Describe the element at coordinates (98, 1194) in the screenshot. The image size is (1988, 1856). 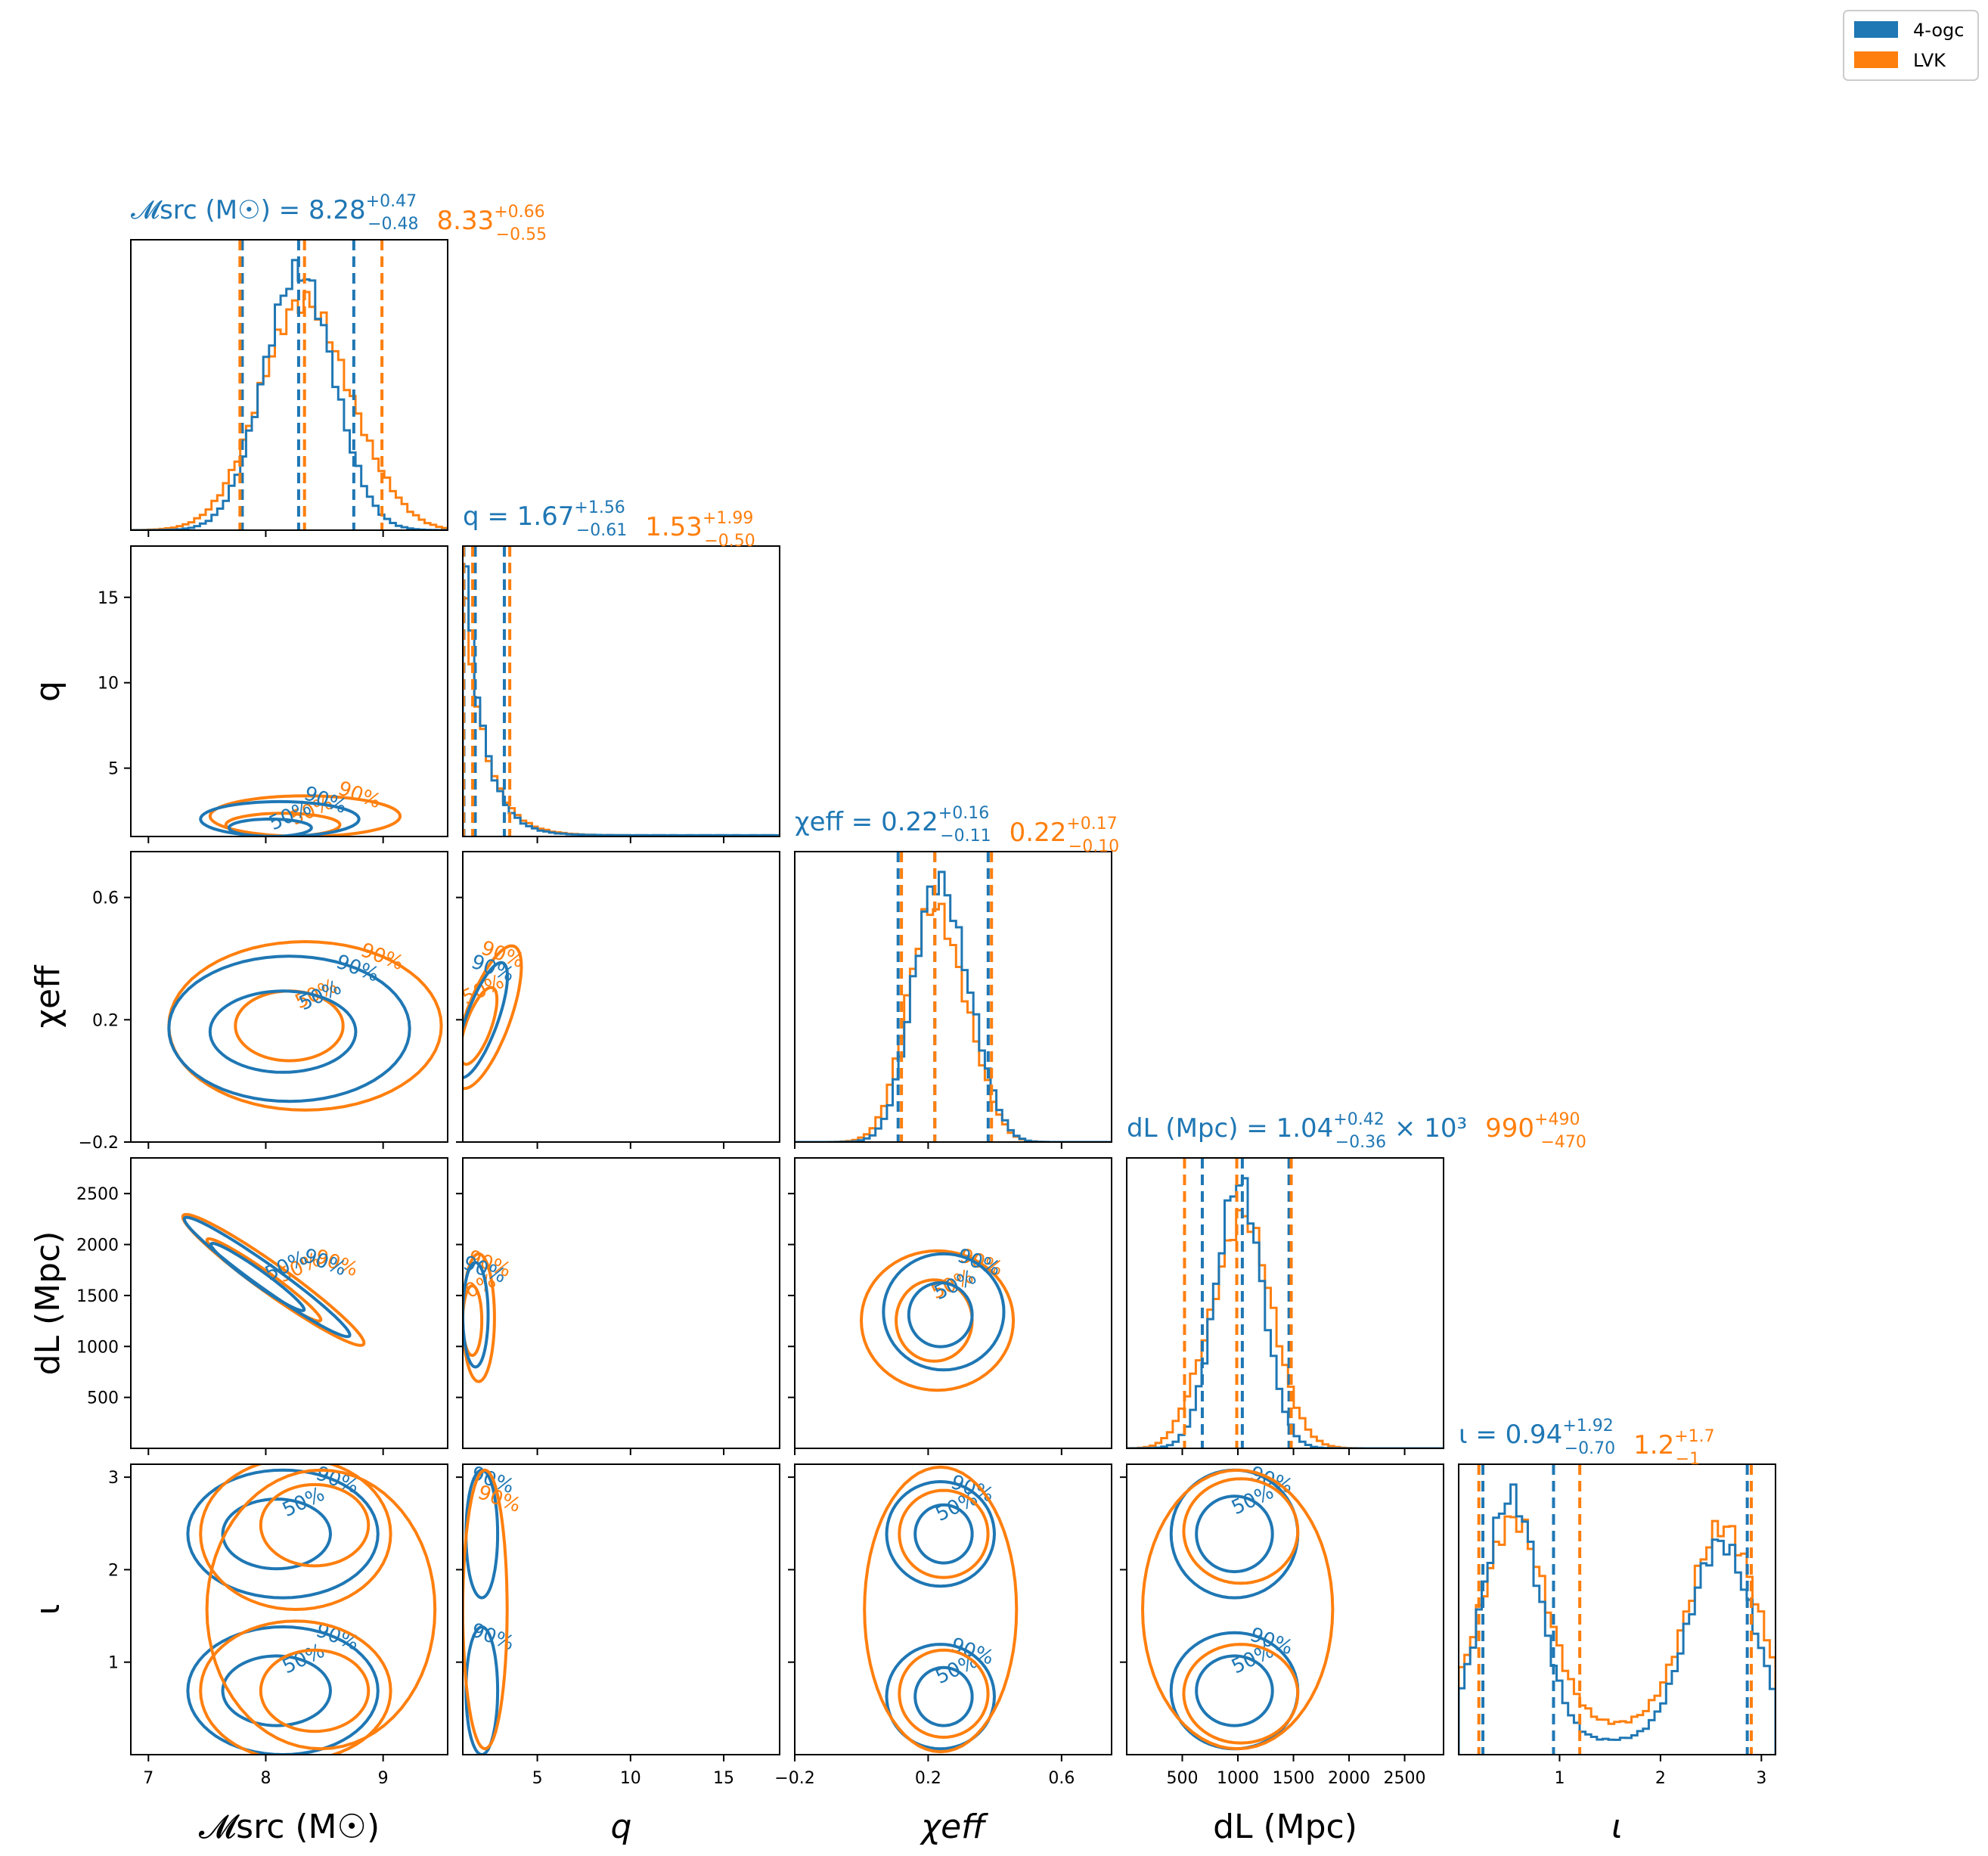
I see `y-tick-label: 2500` at that location.